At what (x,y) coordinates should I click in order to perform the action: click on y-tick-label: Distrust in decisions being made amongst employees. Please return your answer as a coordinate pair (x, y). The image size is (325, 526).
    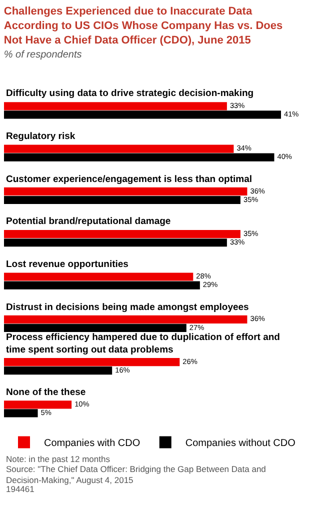
    Looking at the image, I should click on (127, 307).